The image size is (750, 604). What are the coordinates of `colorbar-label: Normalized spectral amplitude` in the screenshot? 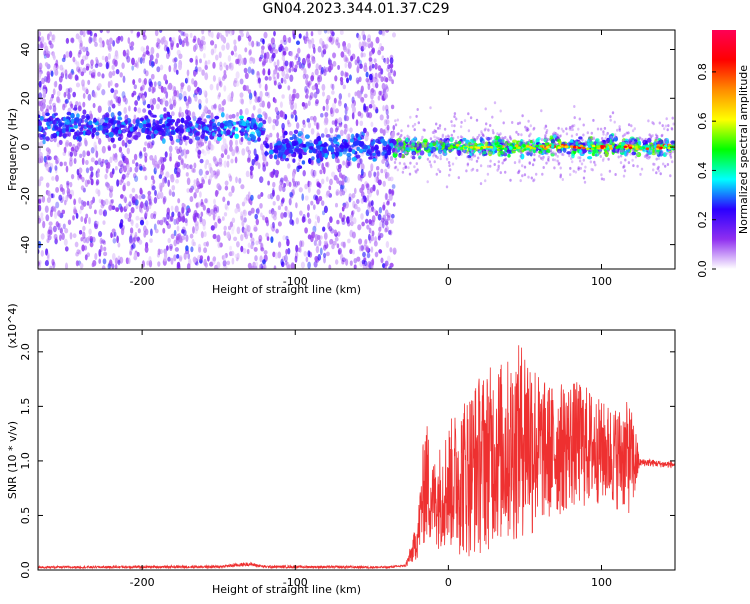 It's located at (743, 149).